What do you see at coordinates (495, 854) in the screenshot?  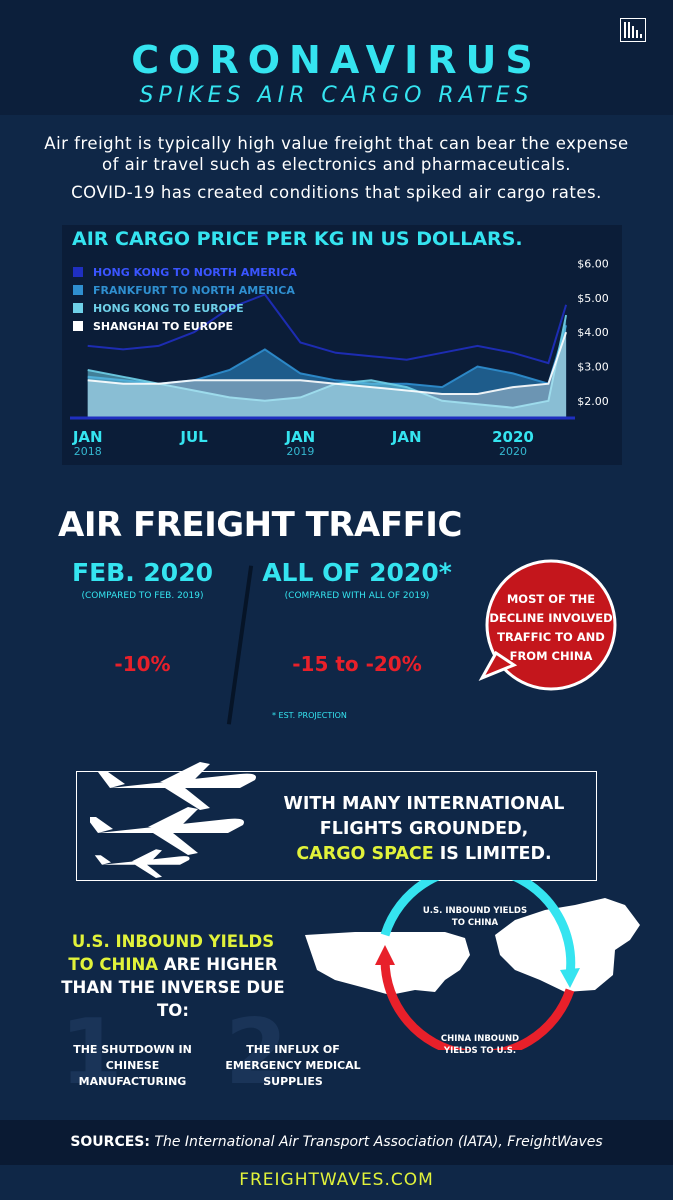 I see `cargo-rest: IS LIMITED.` at bounding box center [495, 854].